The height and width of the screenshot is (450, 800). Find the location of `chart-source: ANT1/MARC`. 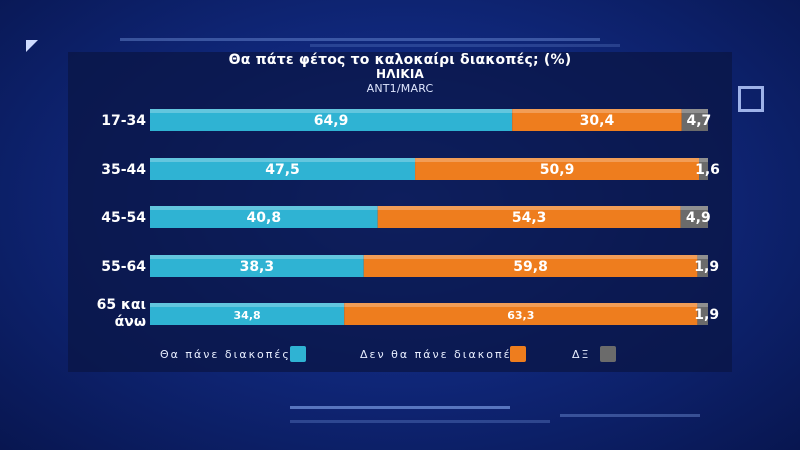

chart-source: ANT1/MARC is located at coordinates (400, 88).